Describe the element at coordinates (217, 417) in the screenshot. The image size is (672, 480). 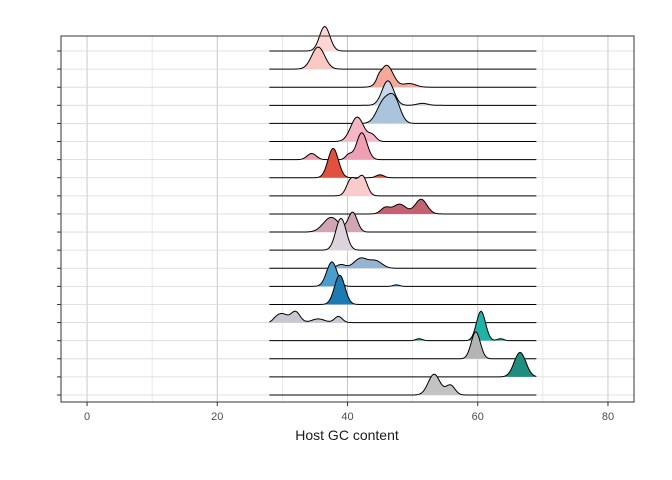
I see `x-tick-label: 20` at that location.